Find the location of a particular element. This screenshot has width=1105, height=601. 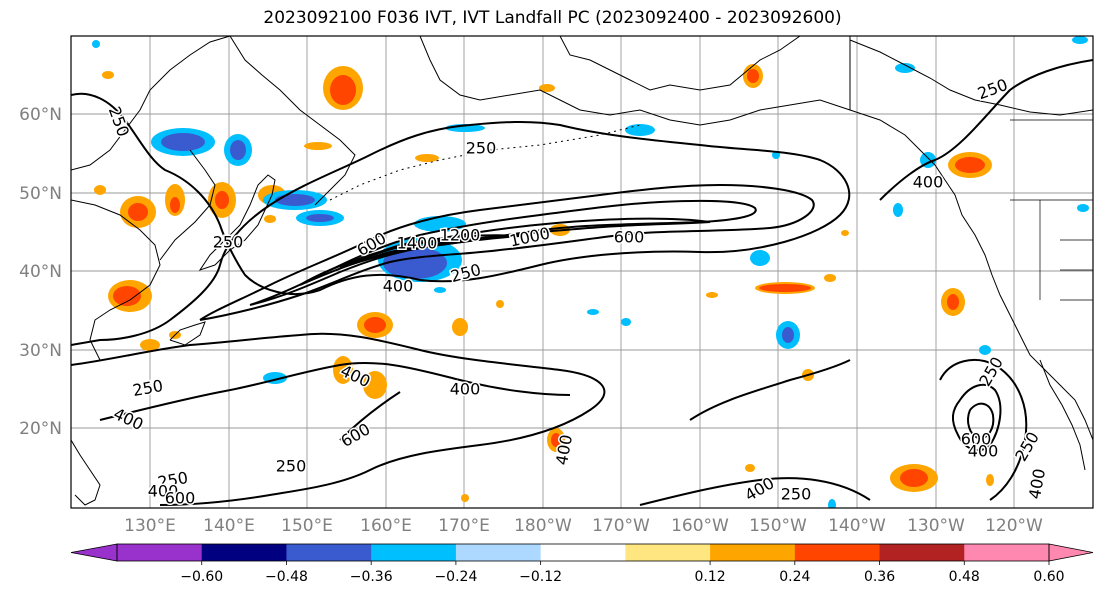

colorbar-over-arrow is located at coordinates (1071, 552).